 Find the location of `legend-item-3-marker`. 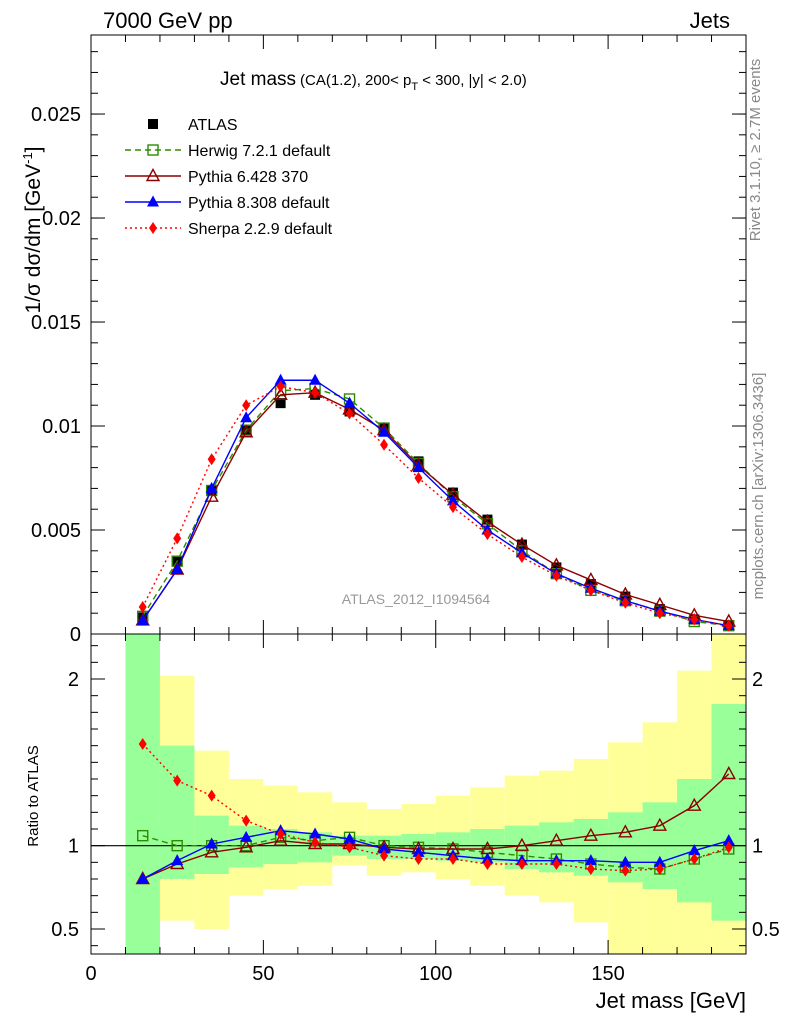

legend-item-3-marker is located at coordinates (153, 201).